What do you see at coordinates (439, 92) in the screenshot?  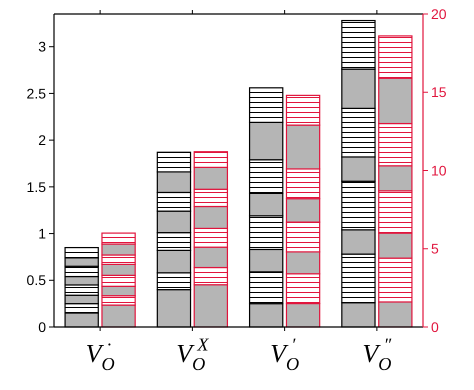 I see `y2-tick-label: 15` at bounding box center [439, 92].